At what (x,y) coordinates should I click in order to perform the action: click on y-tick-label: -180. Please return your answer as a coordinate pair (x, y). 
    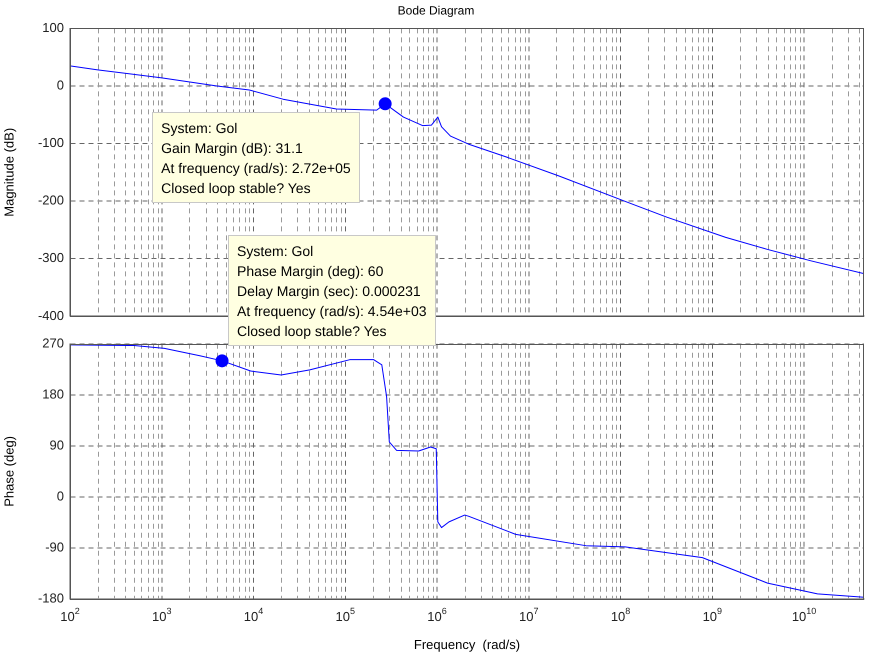
    Looking at the image, I should click on (51, 598).